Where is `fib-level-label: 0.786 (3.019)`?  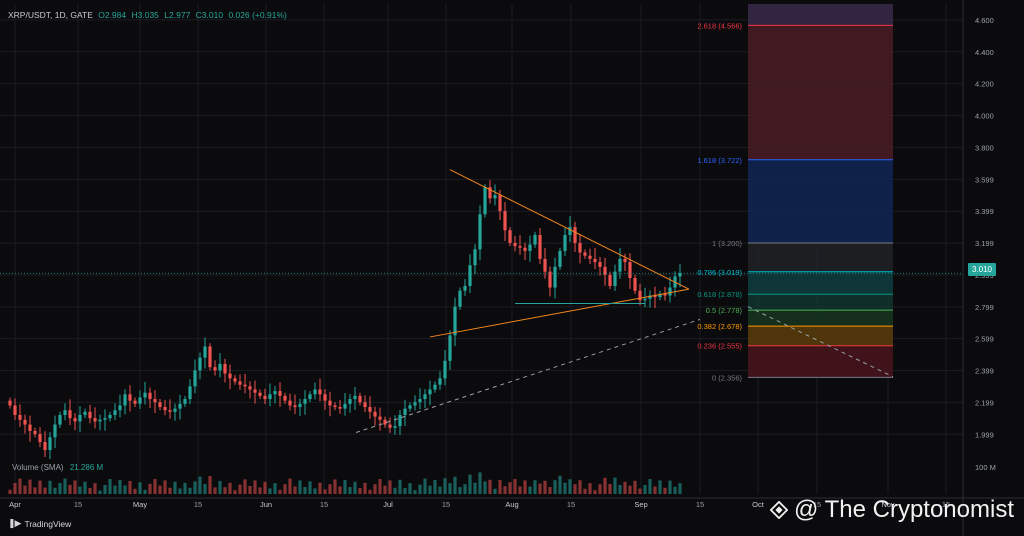
fib-level-label: 0.786 (3.019) is located at coordinates (719, 272).